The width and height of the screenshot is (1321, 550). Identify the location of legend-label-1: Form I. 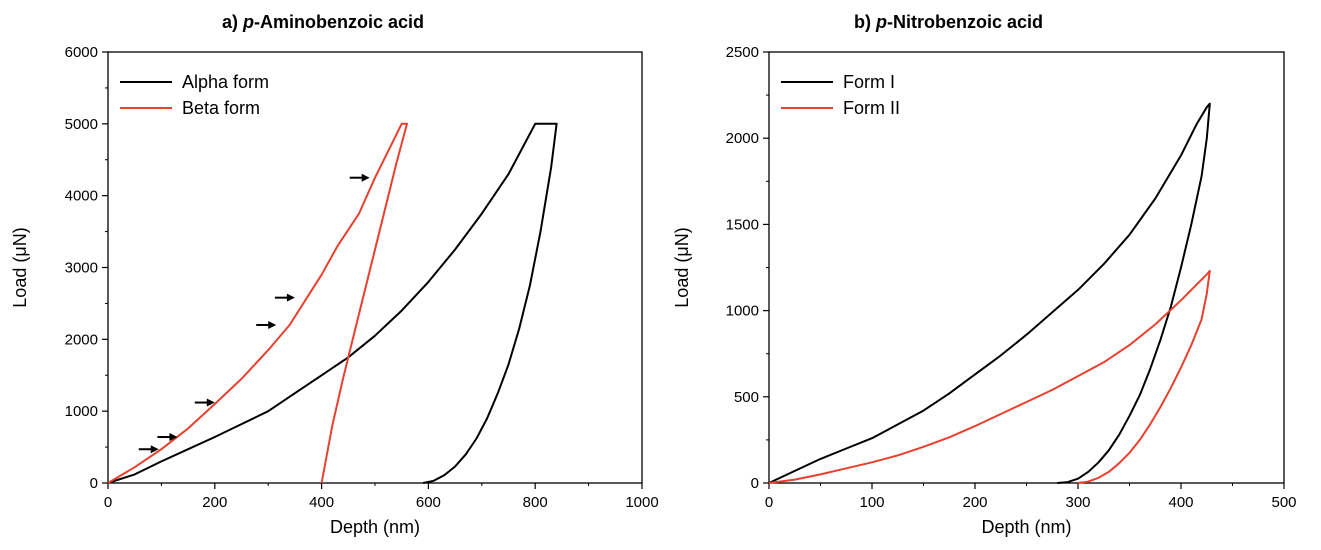
(869, 82).